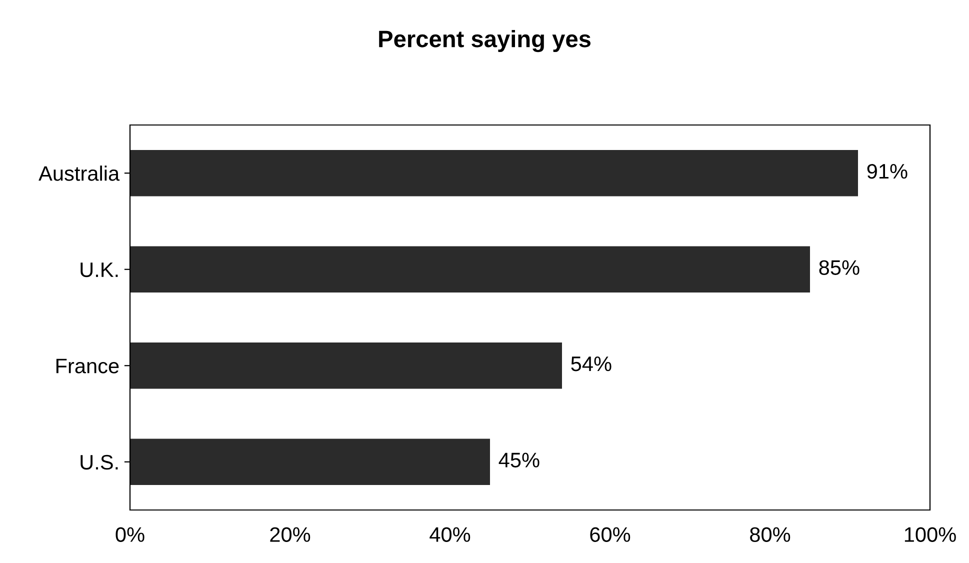 Image resolution: width=969 pixels, height=563 pixels. What do you see at coordinates (450, 534) in the screenshot?
I see `x-tick-label: 40%` at bounding box center [450, 534].